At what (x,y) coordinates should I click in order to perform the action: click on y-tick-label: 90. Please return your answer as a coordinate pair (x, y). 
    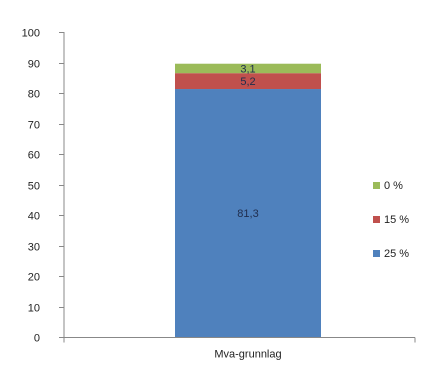
    Looking at the image, I should click on (34, 65).